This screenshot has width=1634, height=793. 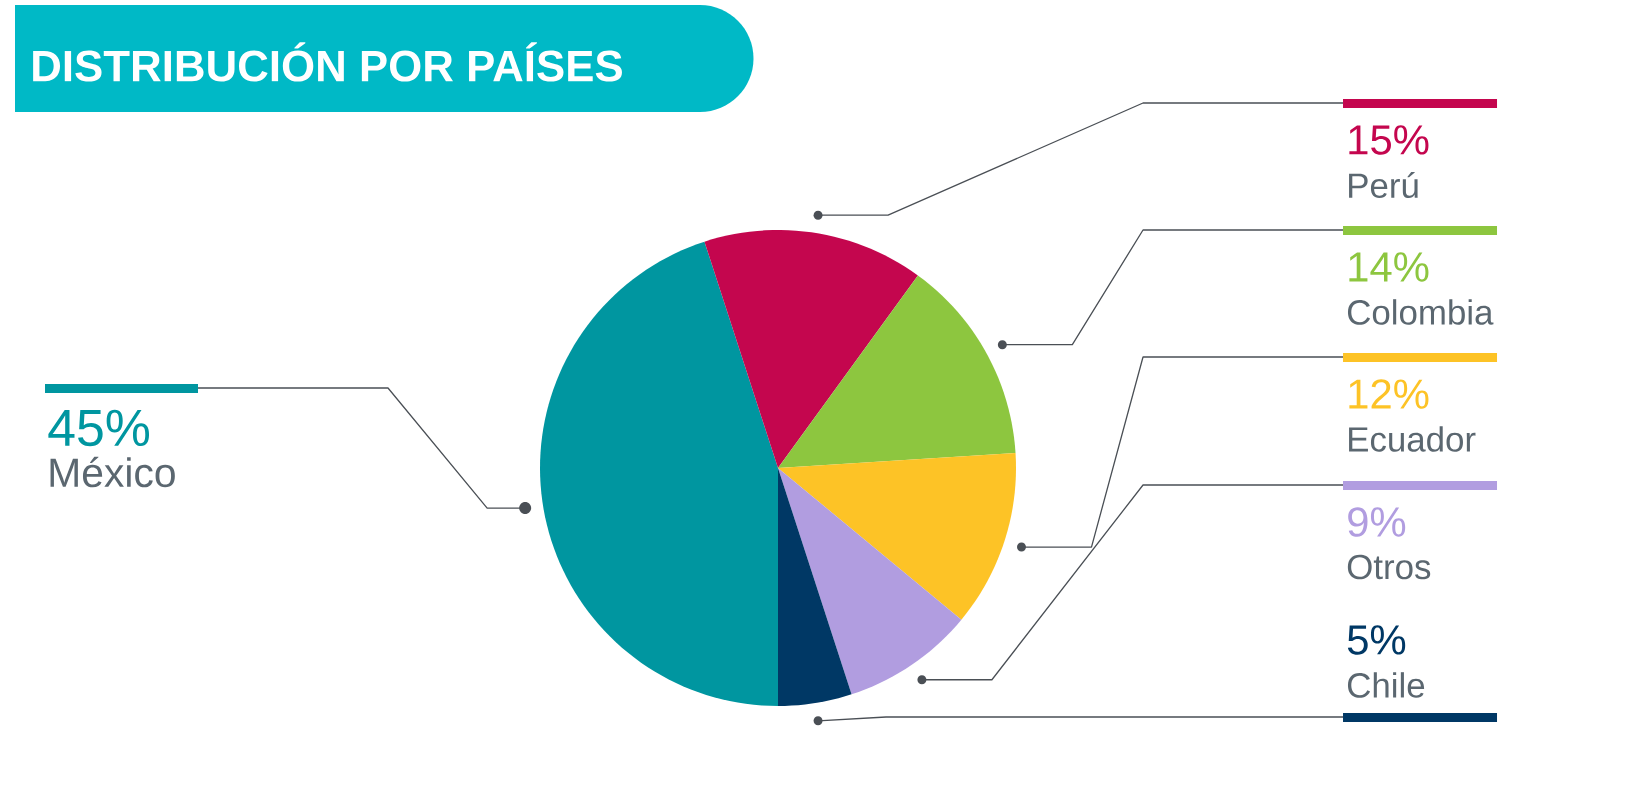 I want to click on chart-title: DISTRIBUCIÓN POR PAÍSES, so click(x=327, y=62).